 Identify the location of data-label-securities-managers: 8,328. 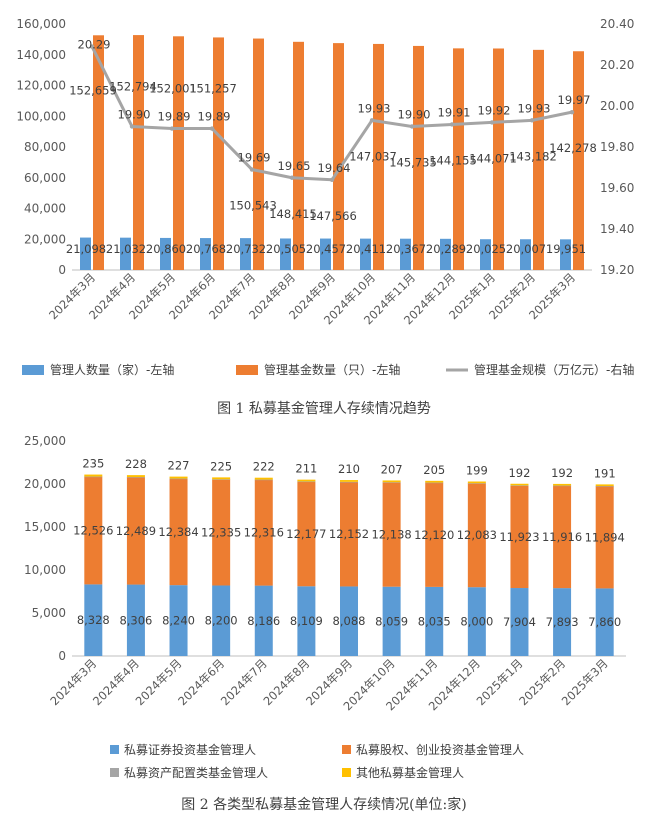
(93, 620).